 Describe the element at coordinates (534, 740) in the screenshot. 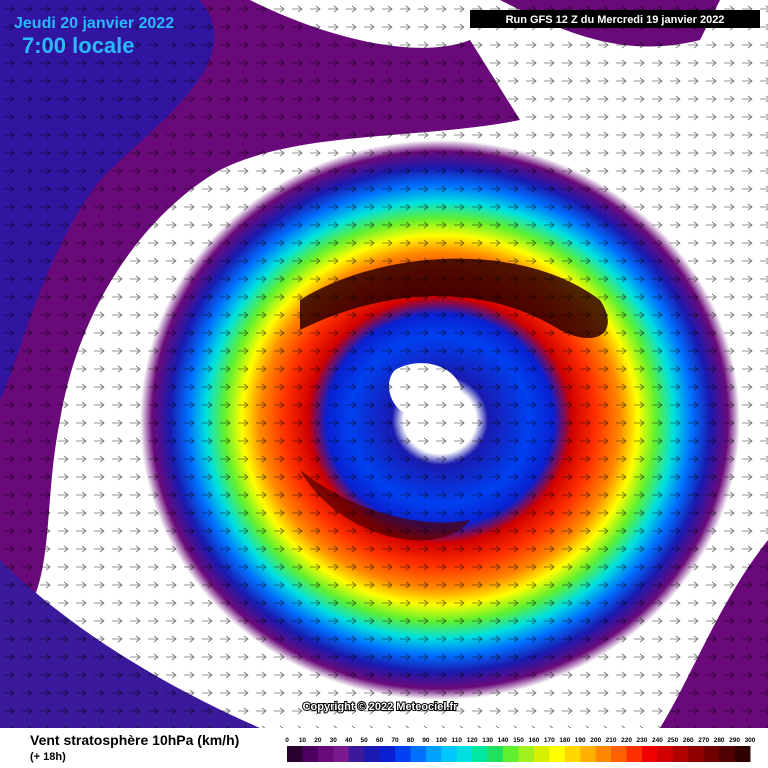

I see `scale-label: 160` at that location.